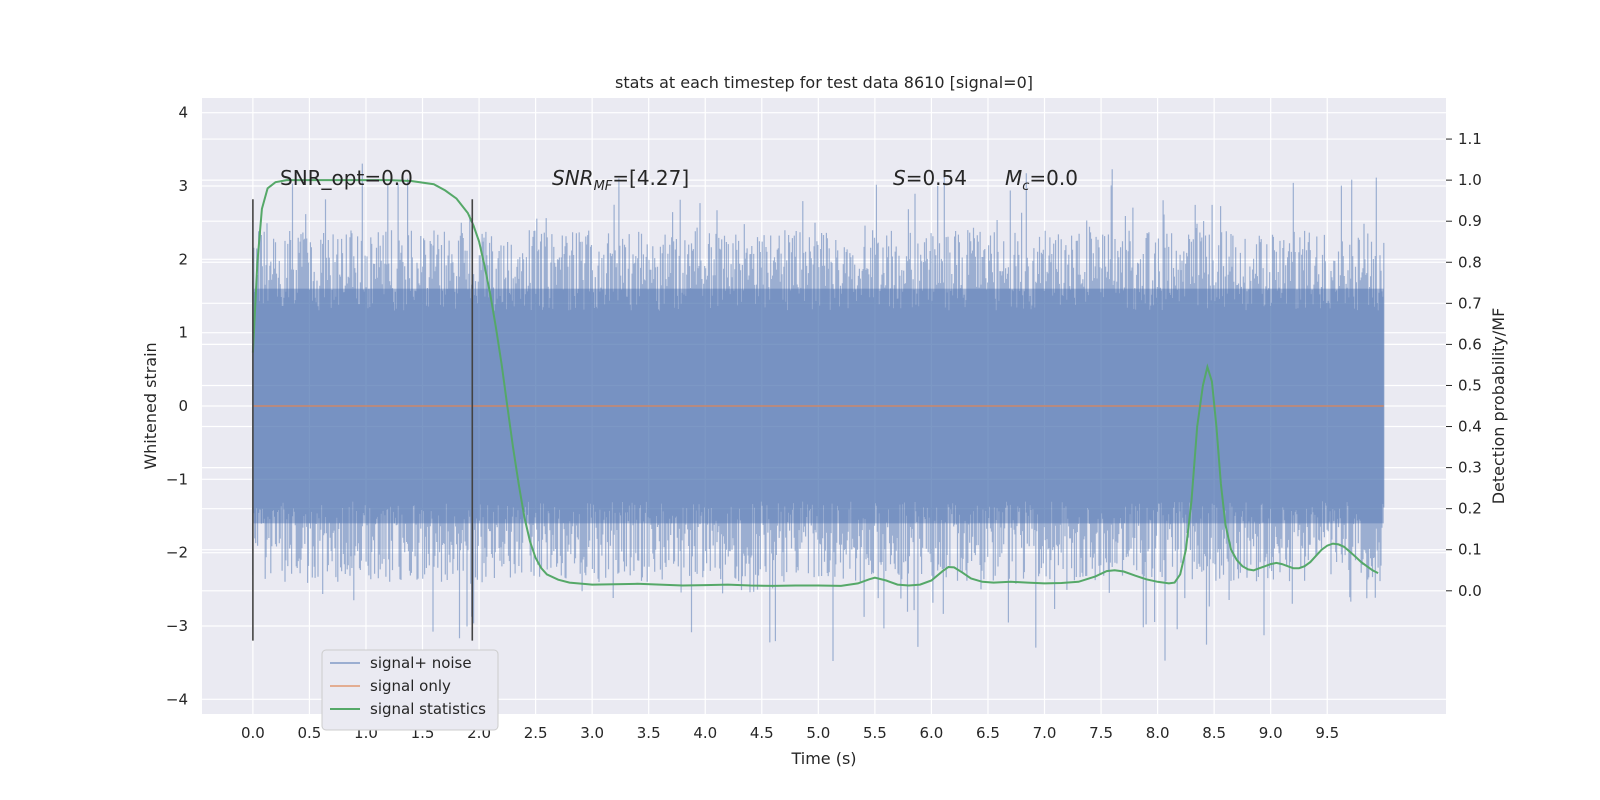 The height and width of the screenshot is (800, 1600). Describe the element at coordinates (1470, 344) in the screenshot. I see `y2-tick-label: 0.6` at that location.